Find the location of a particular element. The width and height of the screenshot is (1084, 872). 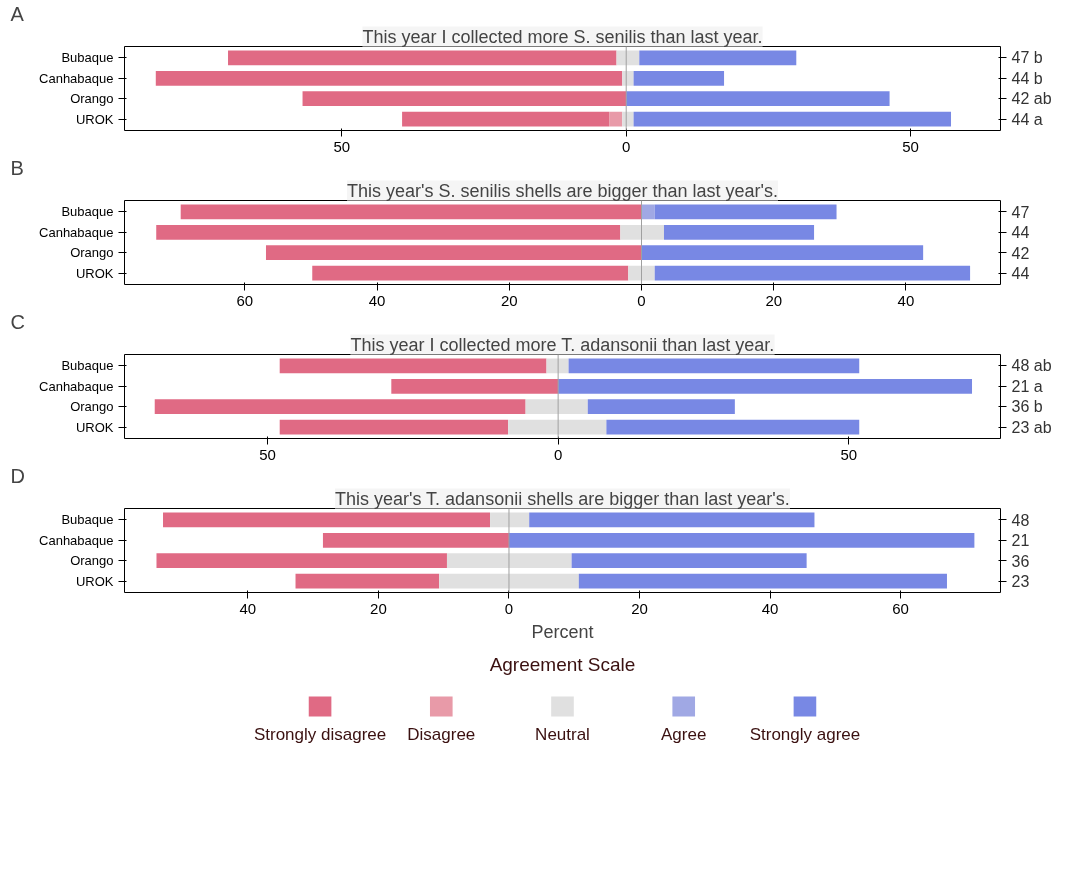

text: A is located at coordinates (17, 13).